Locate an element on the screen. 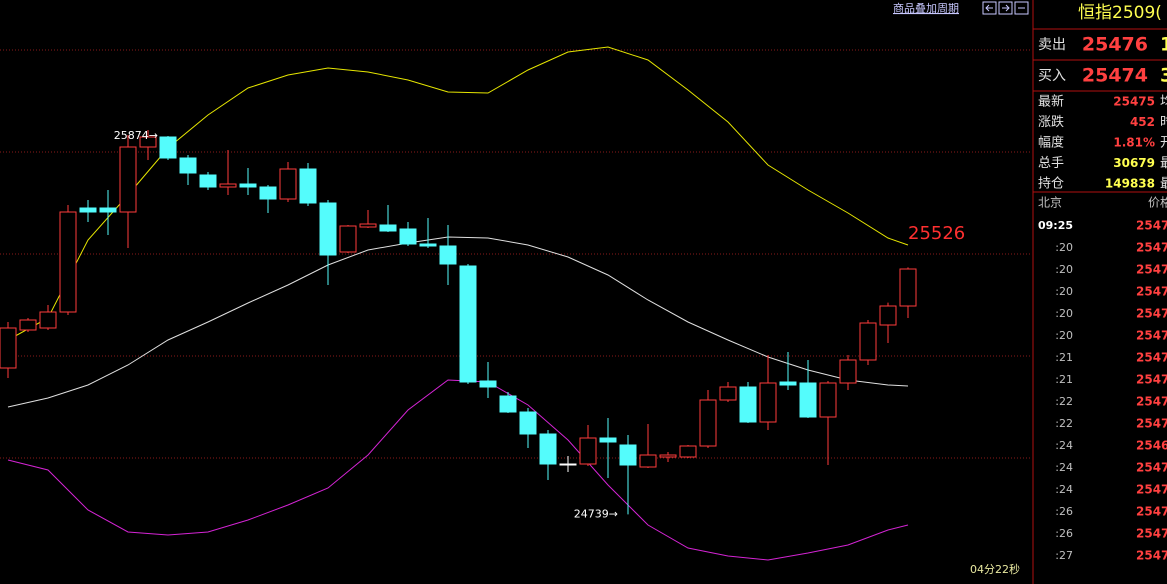 The height and width of the screenshot is (584, 1167). quote-label: 最新 is located at coordinates (1051, 102).